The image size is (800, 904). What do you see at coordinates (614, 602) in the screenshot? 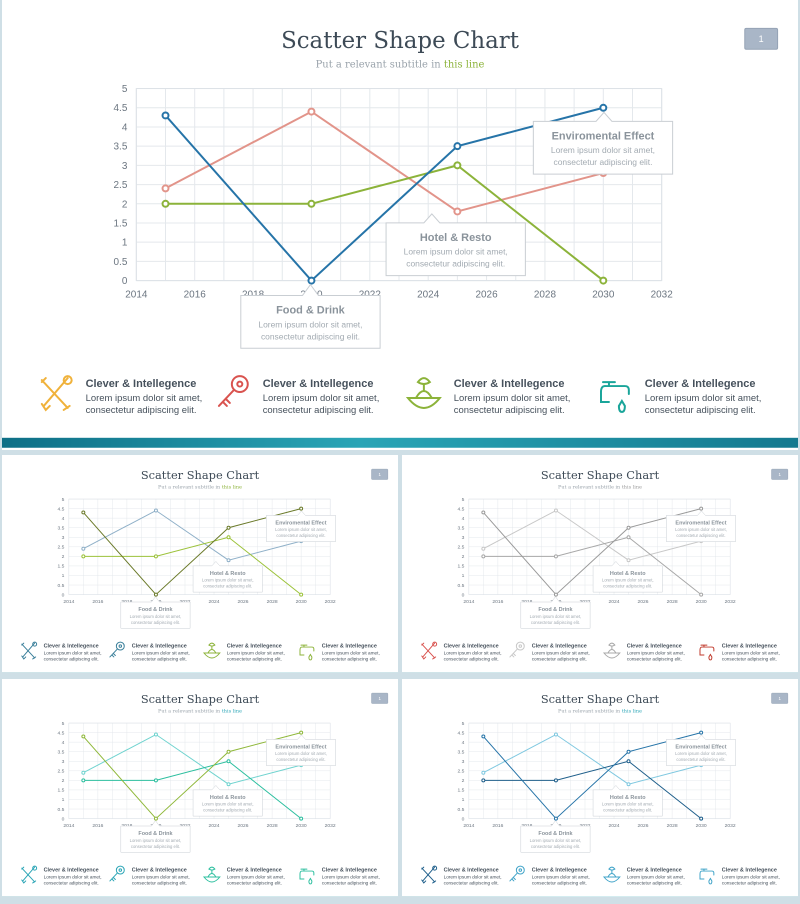
I see `x-tick-label: 2024` at bounding box center [614, 602].